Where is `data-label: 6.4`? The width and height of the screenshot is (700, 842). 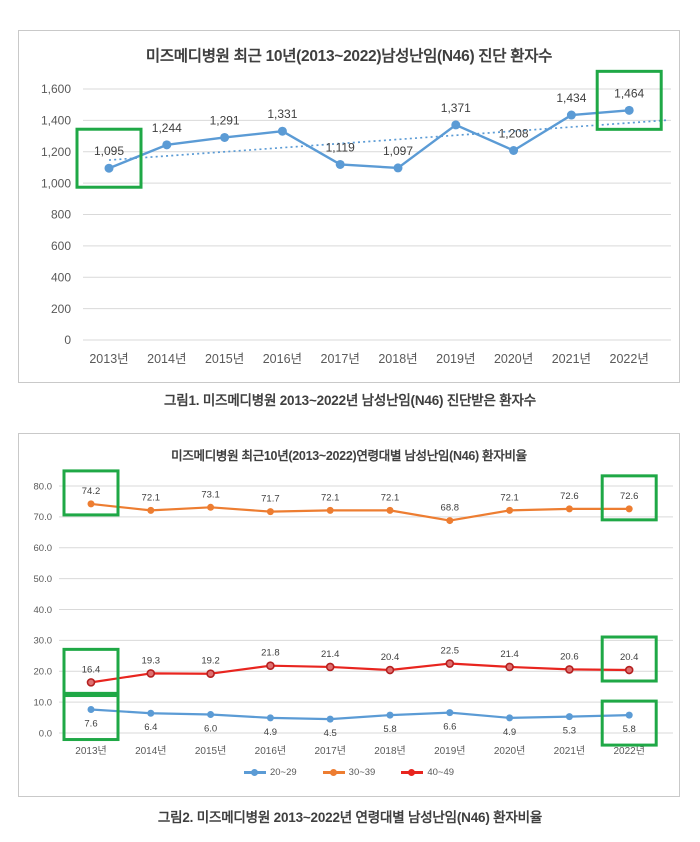
data-label: 6.4 is located at coordinates (150, 727).